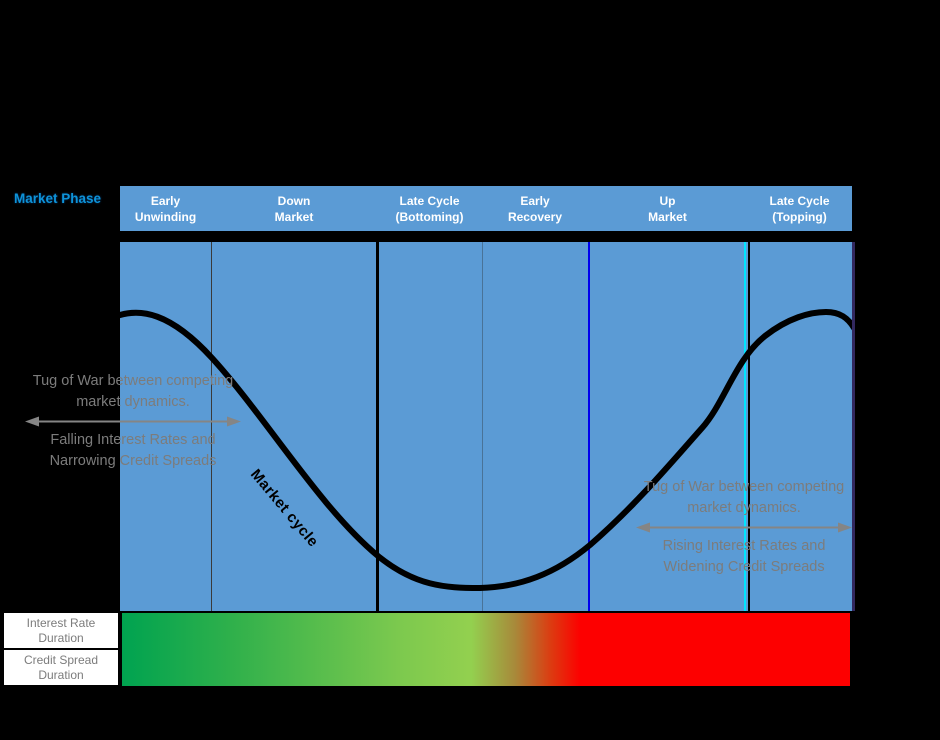  What do you see at coordinates (61, 659) in the screenshot?
I see `duration-label-line: Credit Spread` at bounding box center [61, 659].